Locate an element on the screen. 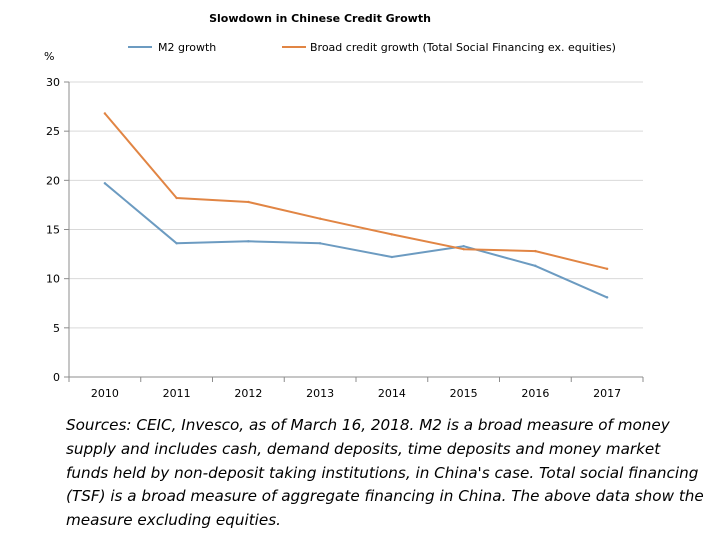  y-tick-label: 30 is located at coordinates (53, 82).